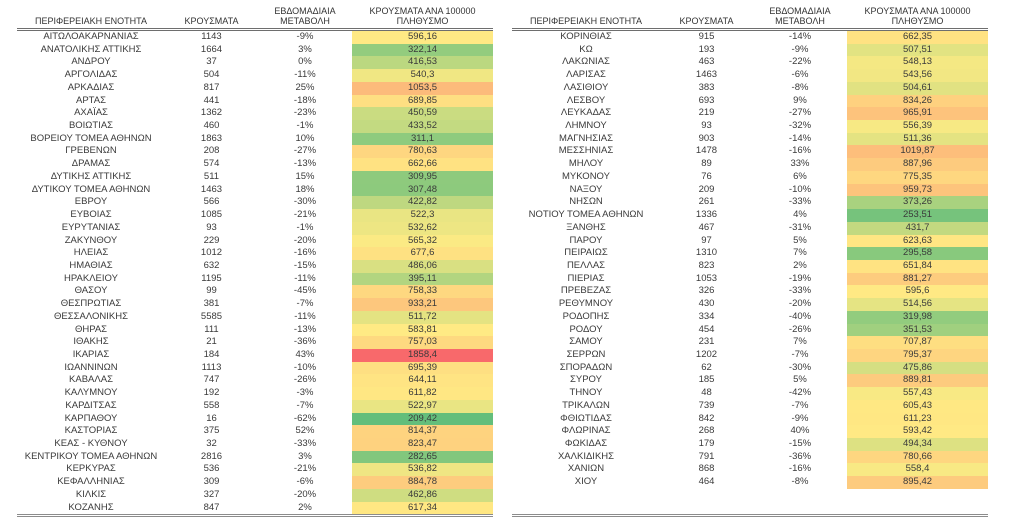 The image size is (1013, 525). What do you see at coordinates (586, 291) in the screenshot?
I see `cell-region-name: ΠΡΕΒΕΖΑΣ` at bounding box center [586, 291].